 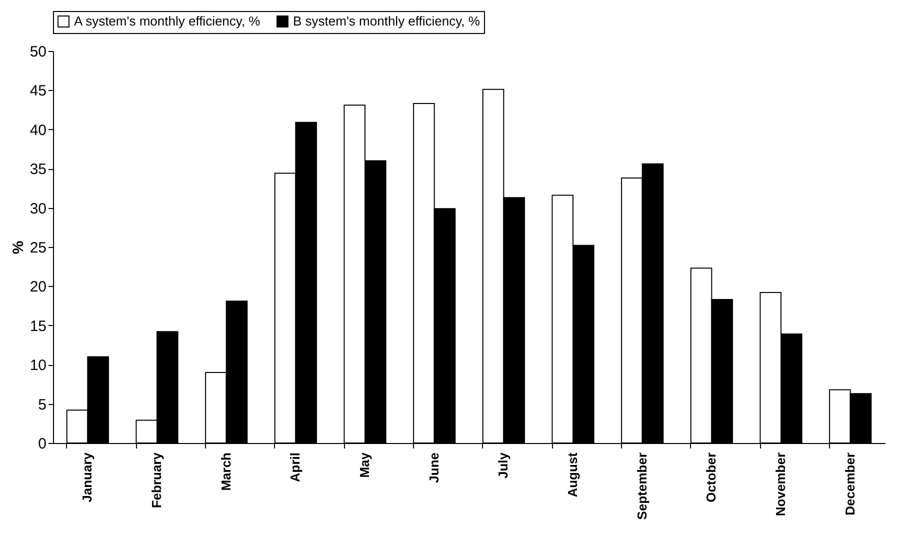 I want to click on x-tick-label: September, so click(x=642, y=486).